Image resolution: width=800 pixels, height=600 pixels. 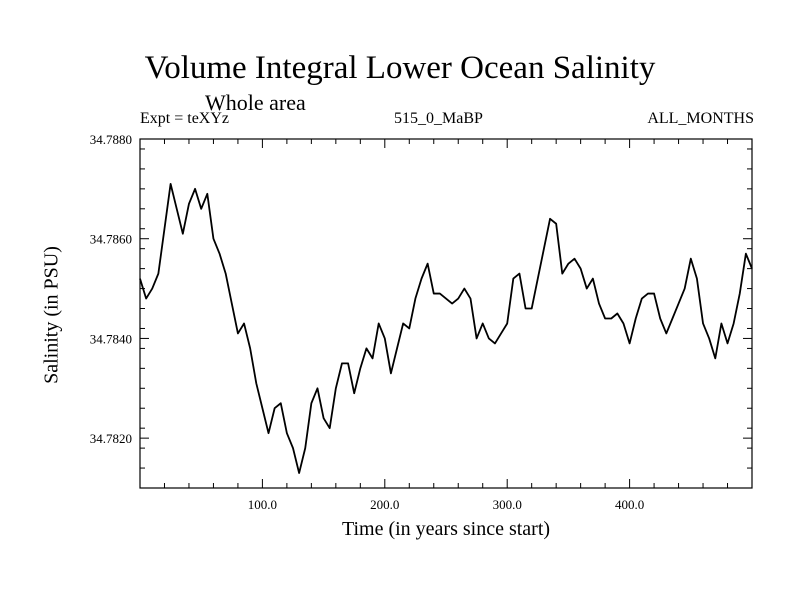 What do you see at coordinates (111, 338) in the screenshot?
I see `y-tick-label: 34.7840` at bounding box center [111, 338].